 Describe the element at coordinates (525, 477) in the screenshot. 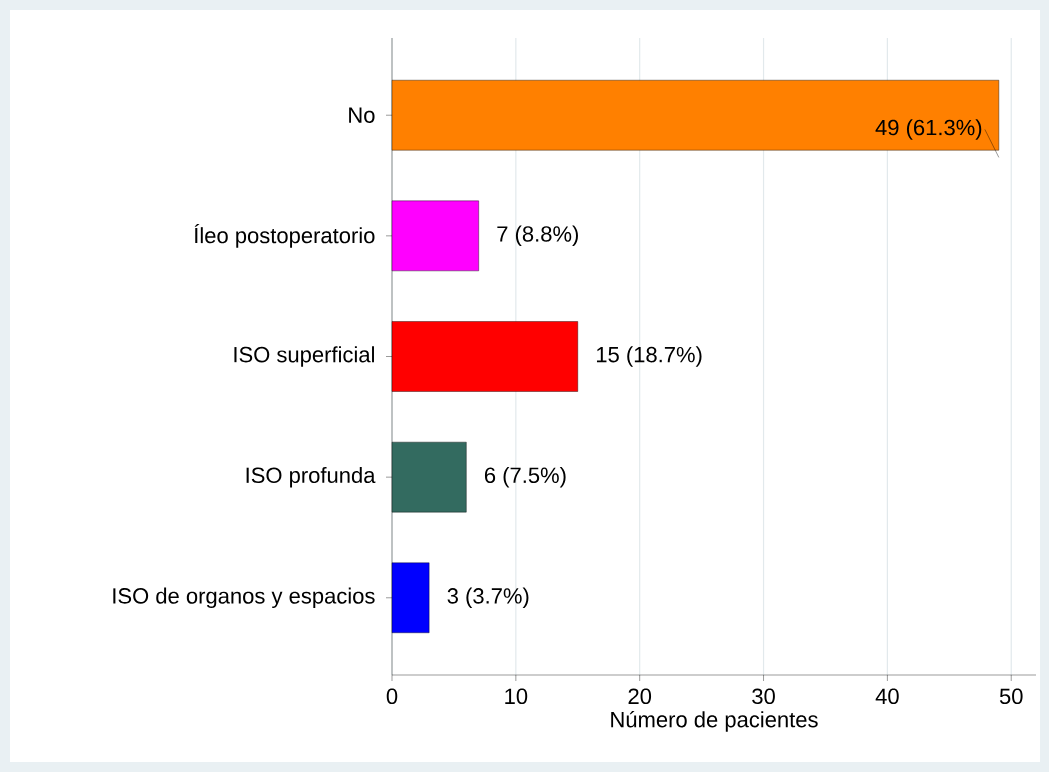

I see `data-label: 6 (7.5%)` at that location.